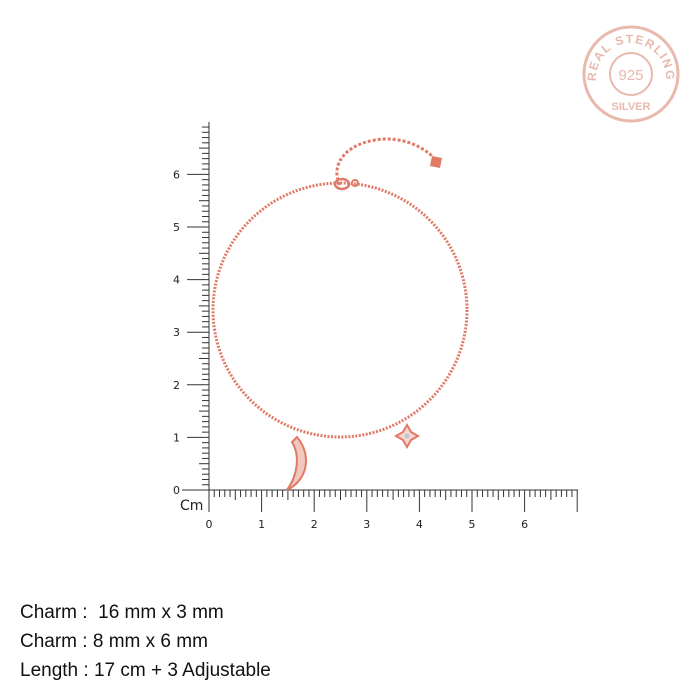  What do you see at coordinates (472, 524) in the screenshot?
I see `x-tick-label: 5` at bounding box center [472, 524].